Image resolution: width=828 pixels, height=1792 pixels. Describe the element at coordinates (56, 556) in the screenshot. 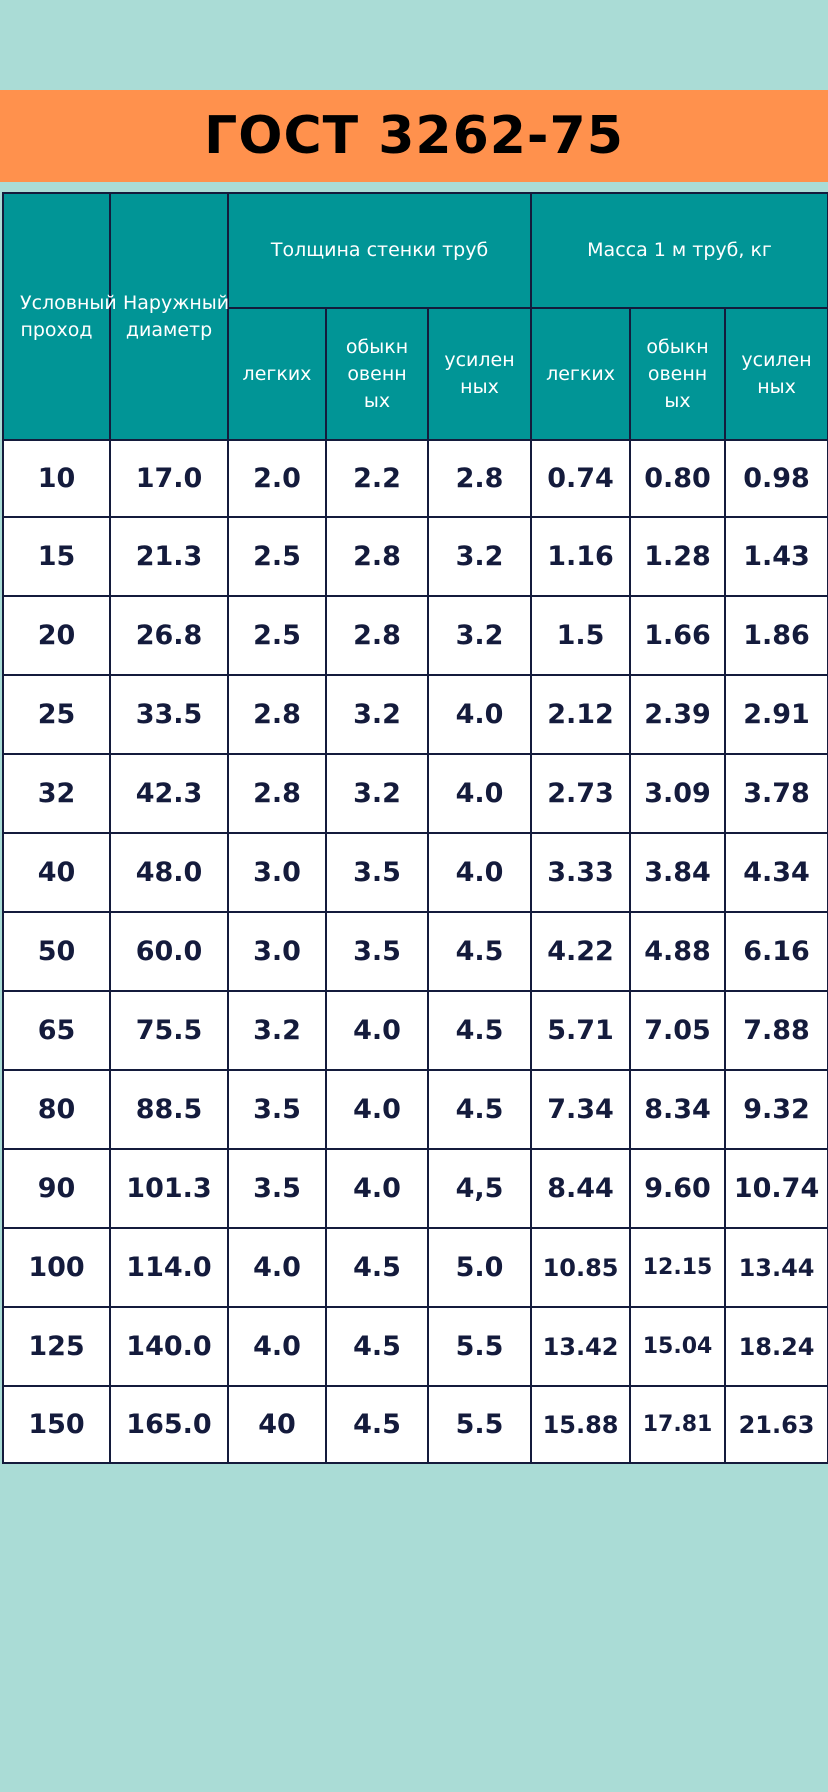

I see `cell-nominal-bore: 15` at that location.